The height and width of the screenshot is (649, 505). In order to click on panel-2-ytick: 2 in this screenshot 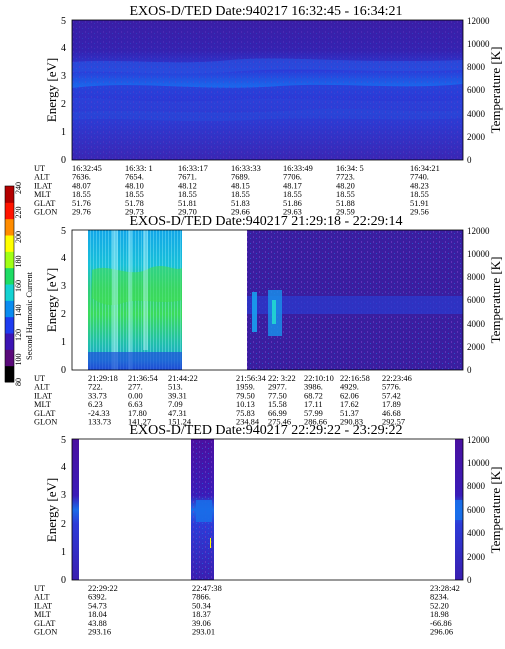, I will do `click(63, 314)`.